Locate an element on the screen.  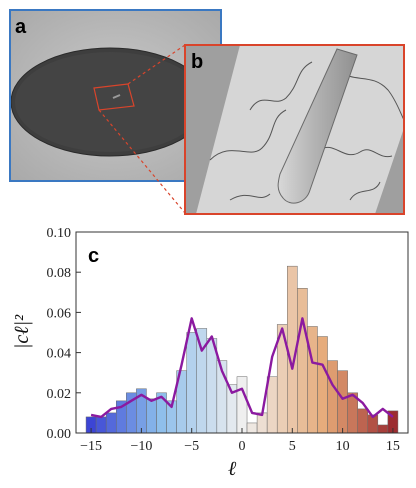
dark-disk-inner is located at coordinates (110, 102).